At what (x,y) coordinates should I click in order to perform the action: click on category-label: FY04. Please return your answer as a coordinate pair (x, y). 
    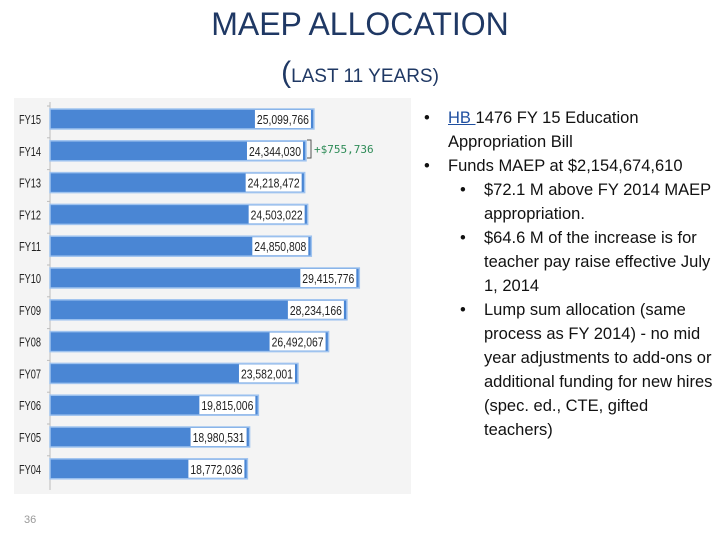
    Looking at the image, I should click on (30, 470).